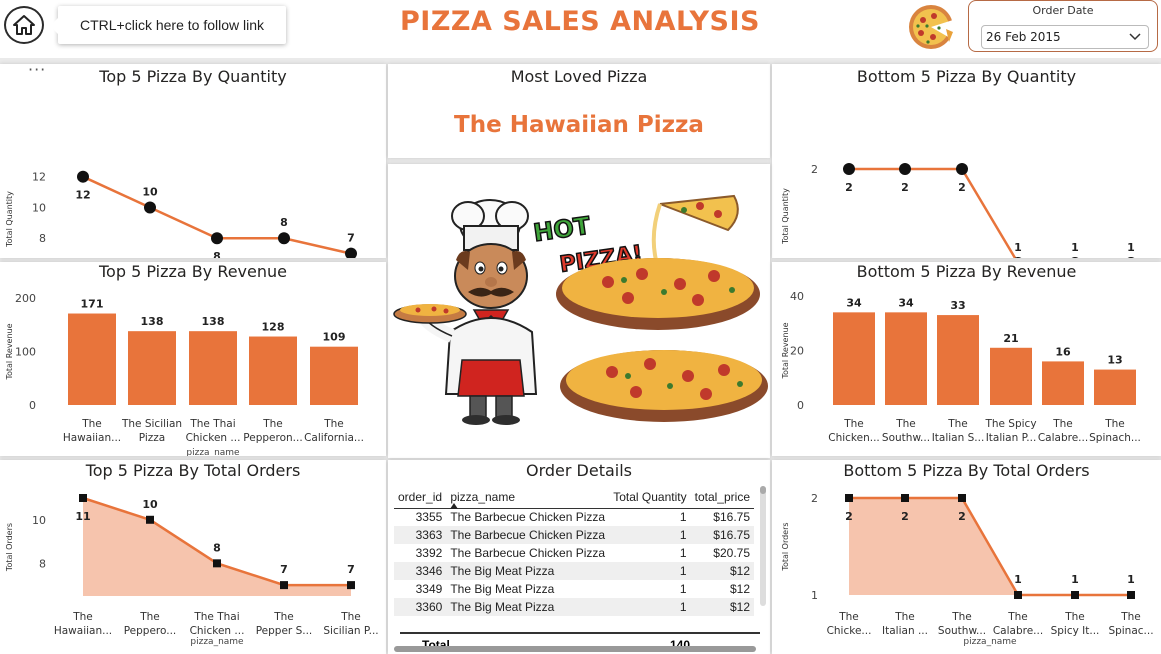 This screenshot has width=1161, height=654. I want to click on y-tick-label: 10, so click(39, 207).